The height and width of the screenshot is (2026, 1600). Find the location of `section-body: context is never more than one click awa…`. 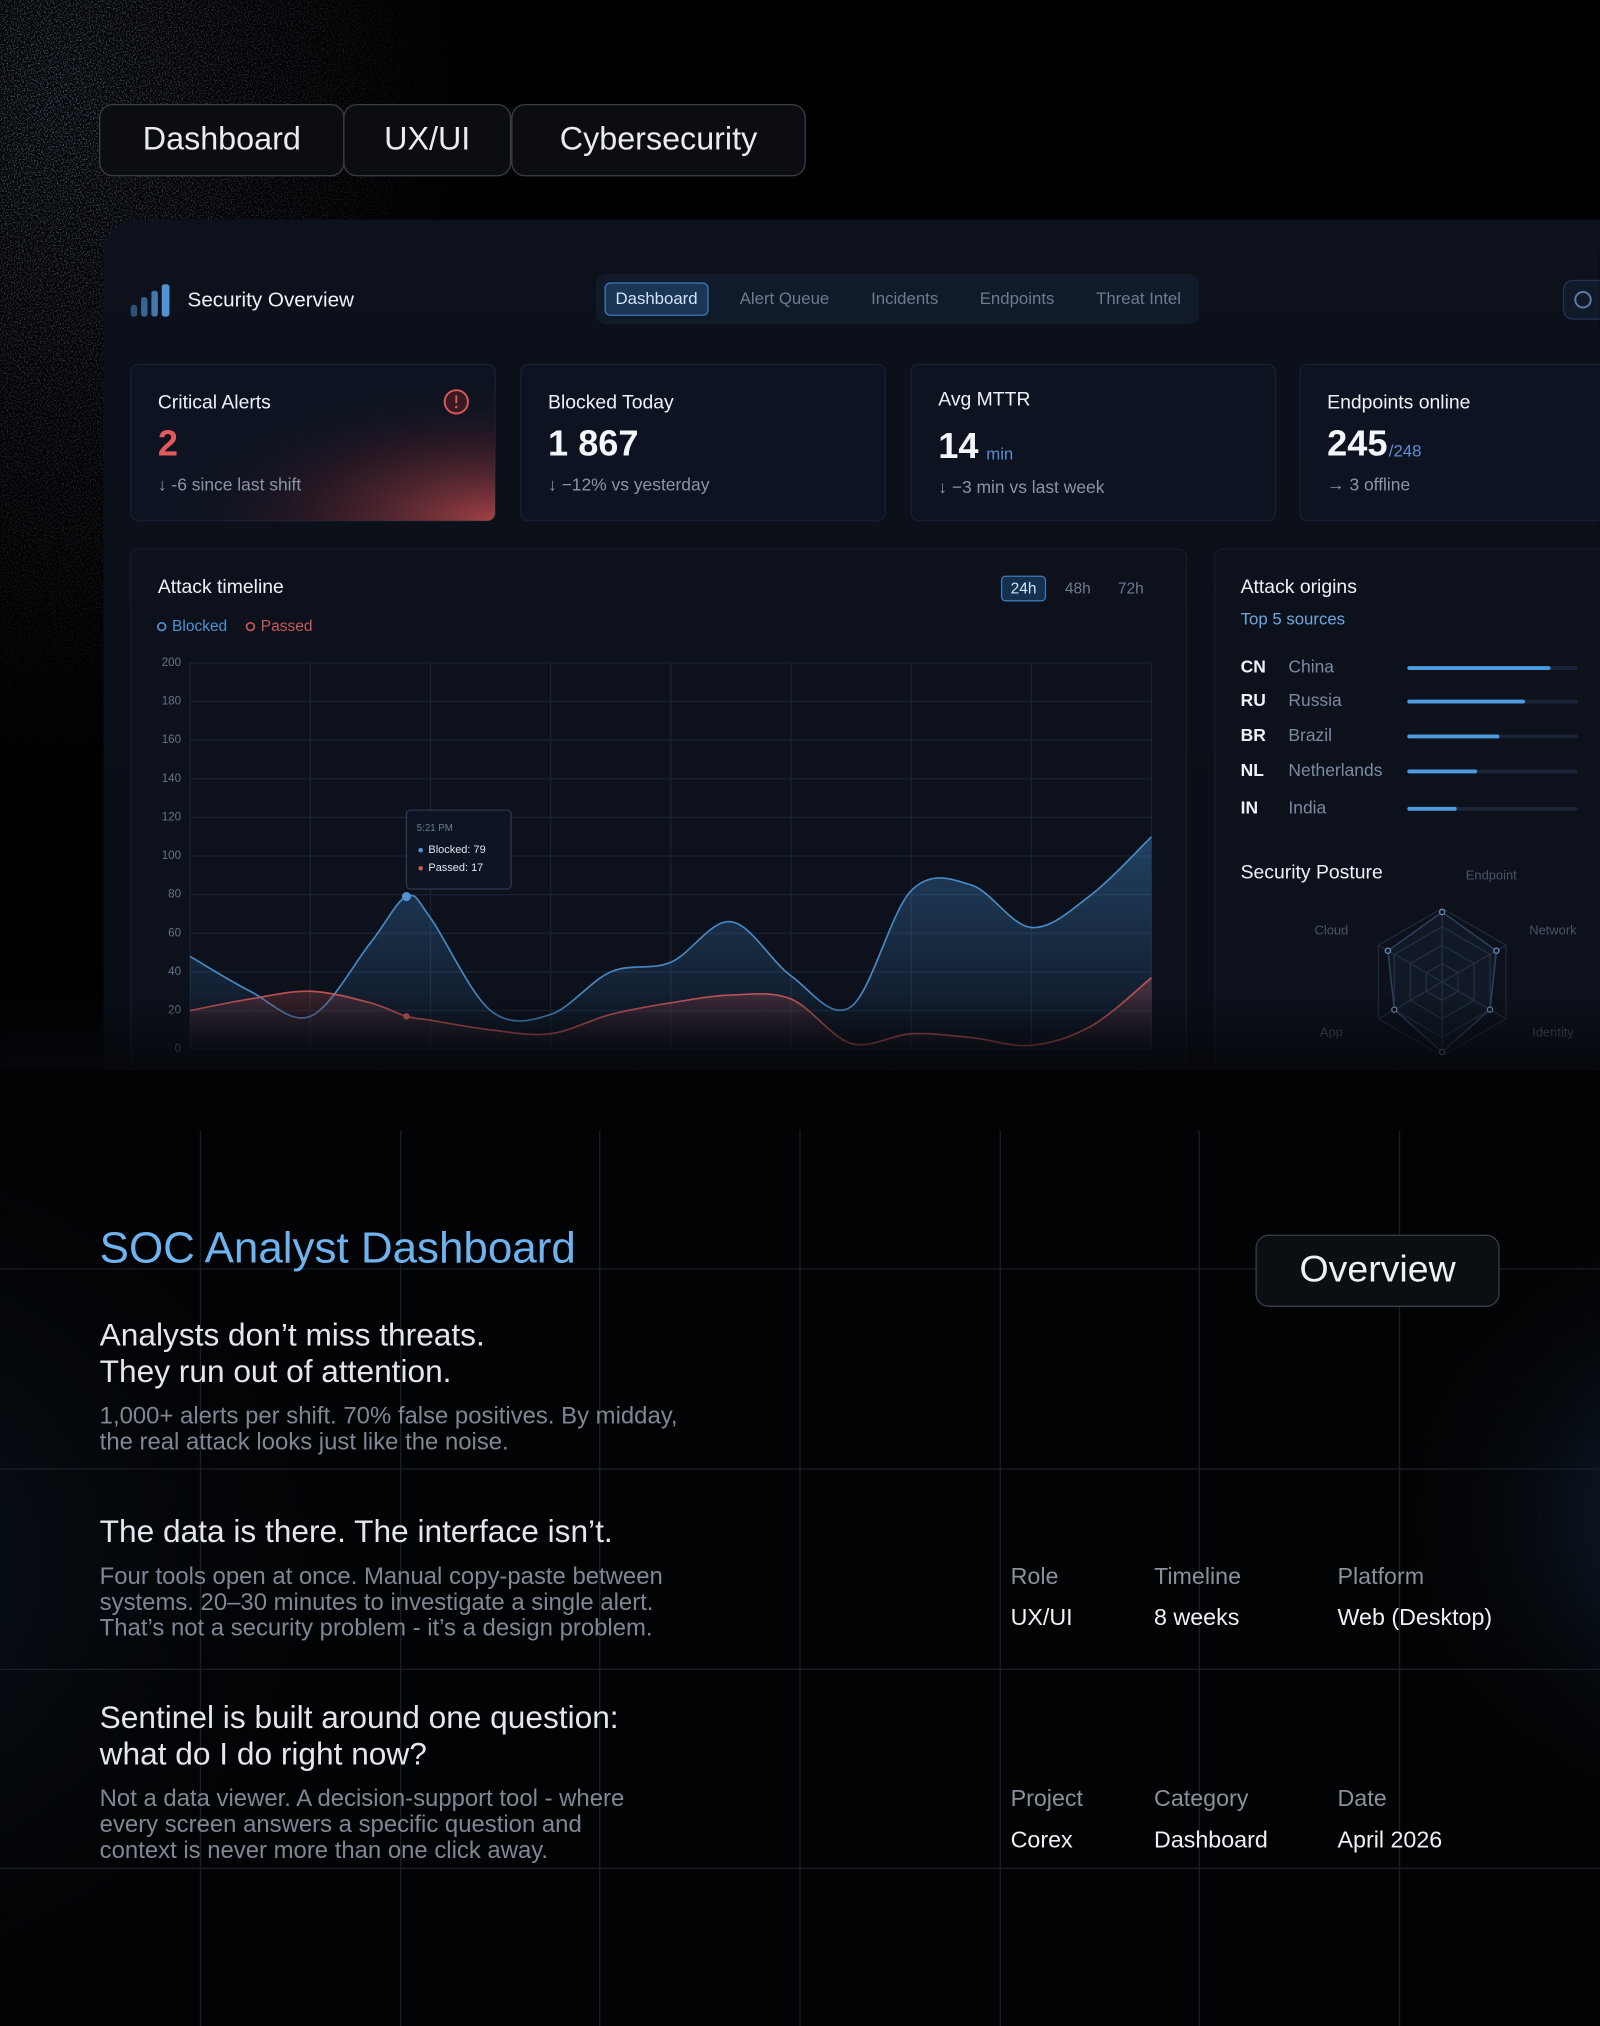

section-body: context is never more than one click awa… is located at coordinates (324, 1850).